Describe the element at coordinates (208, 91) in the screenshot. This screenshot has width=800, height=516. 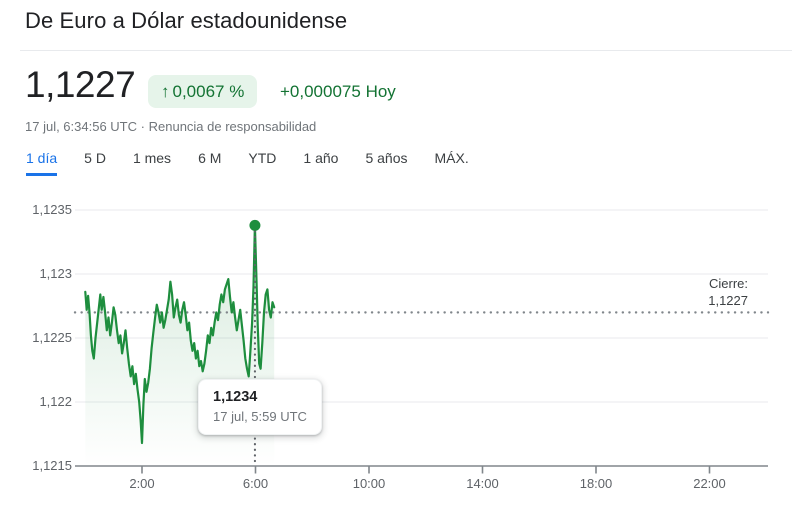
I see `change-percent-value: 0,0067 %` at that location.